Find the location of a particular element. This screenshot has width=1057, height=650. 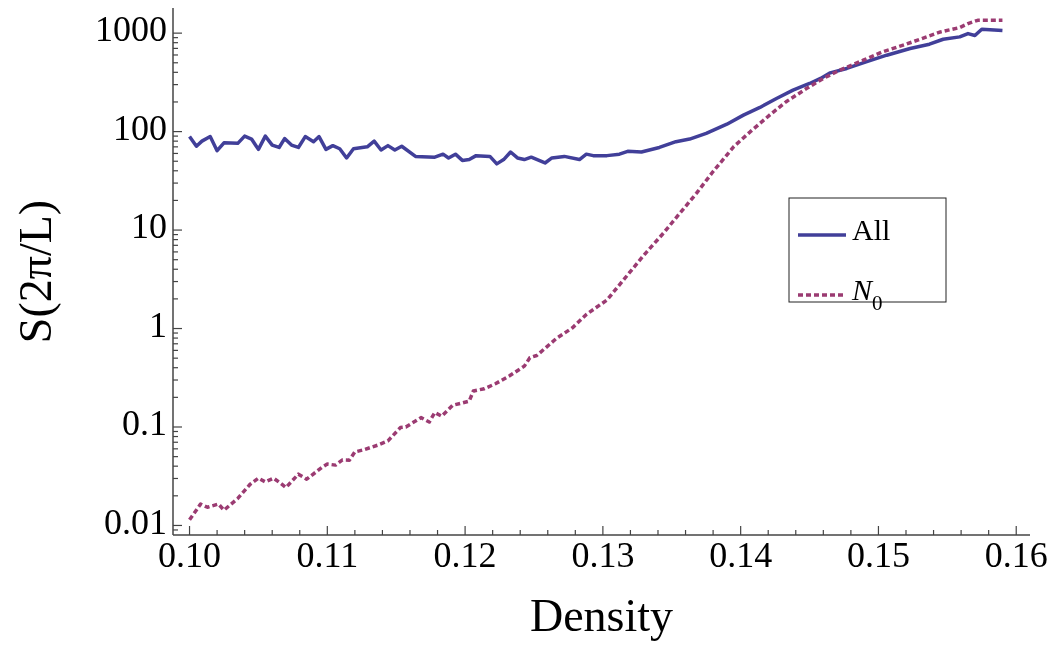

y-tick-label: 10 is located at coordinates (149, 226).